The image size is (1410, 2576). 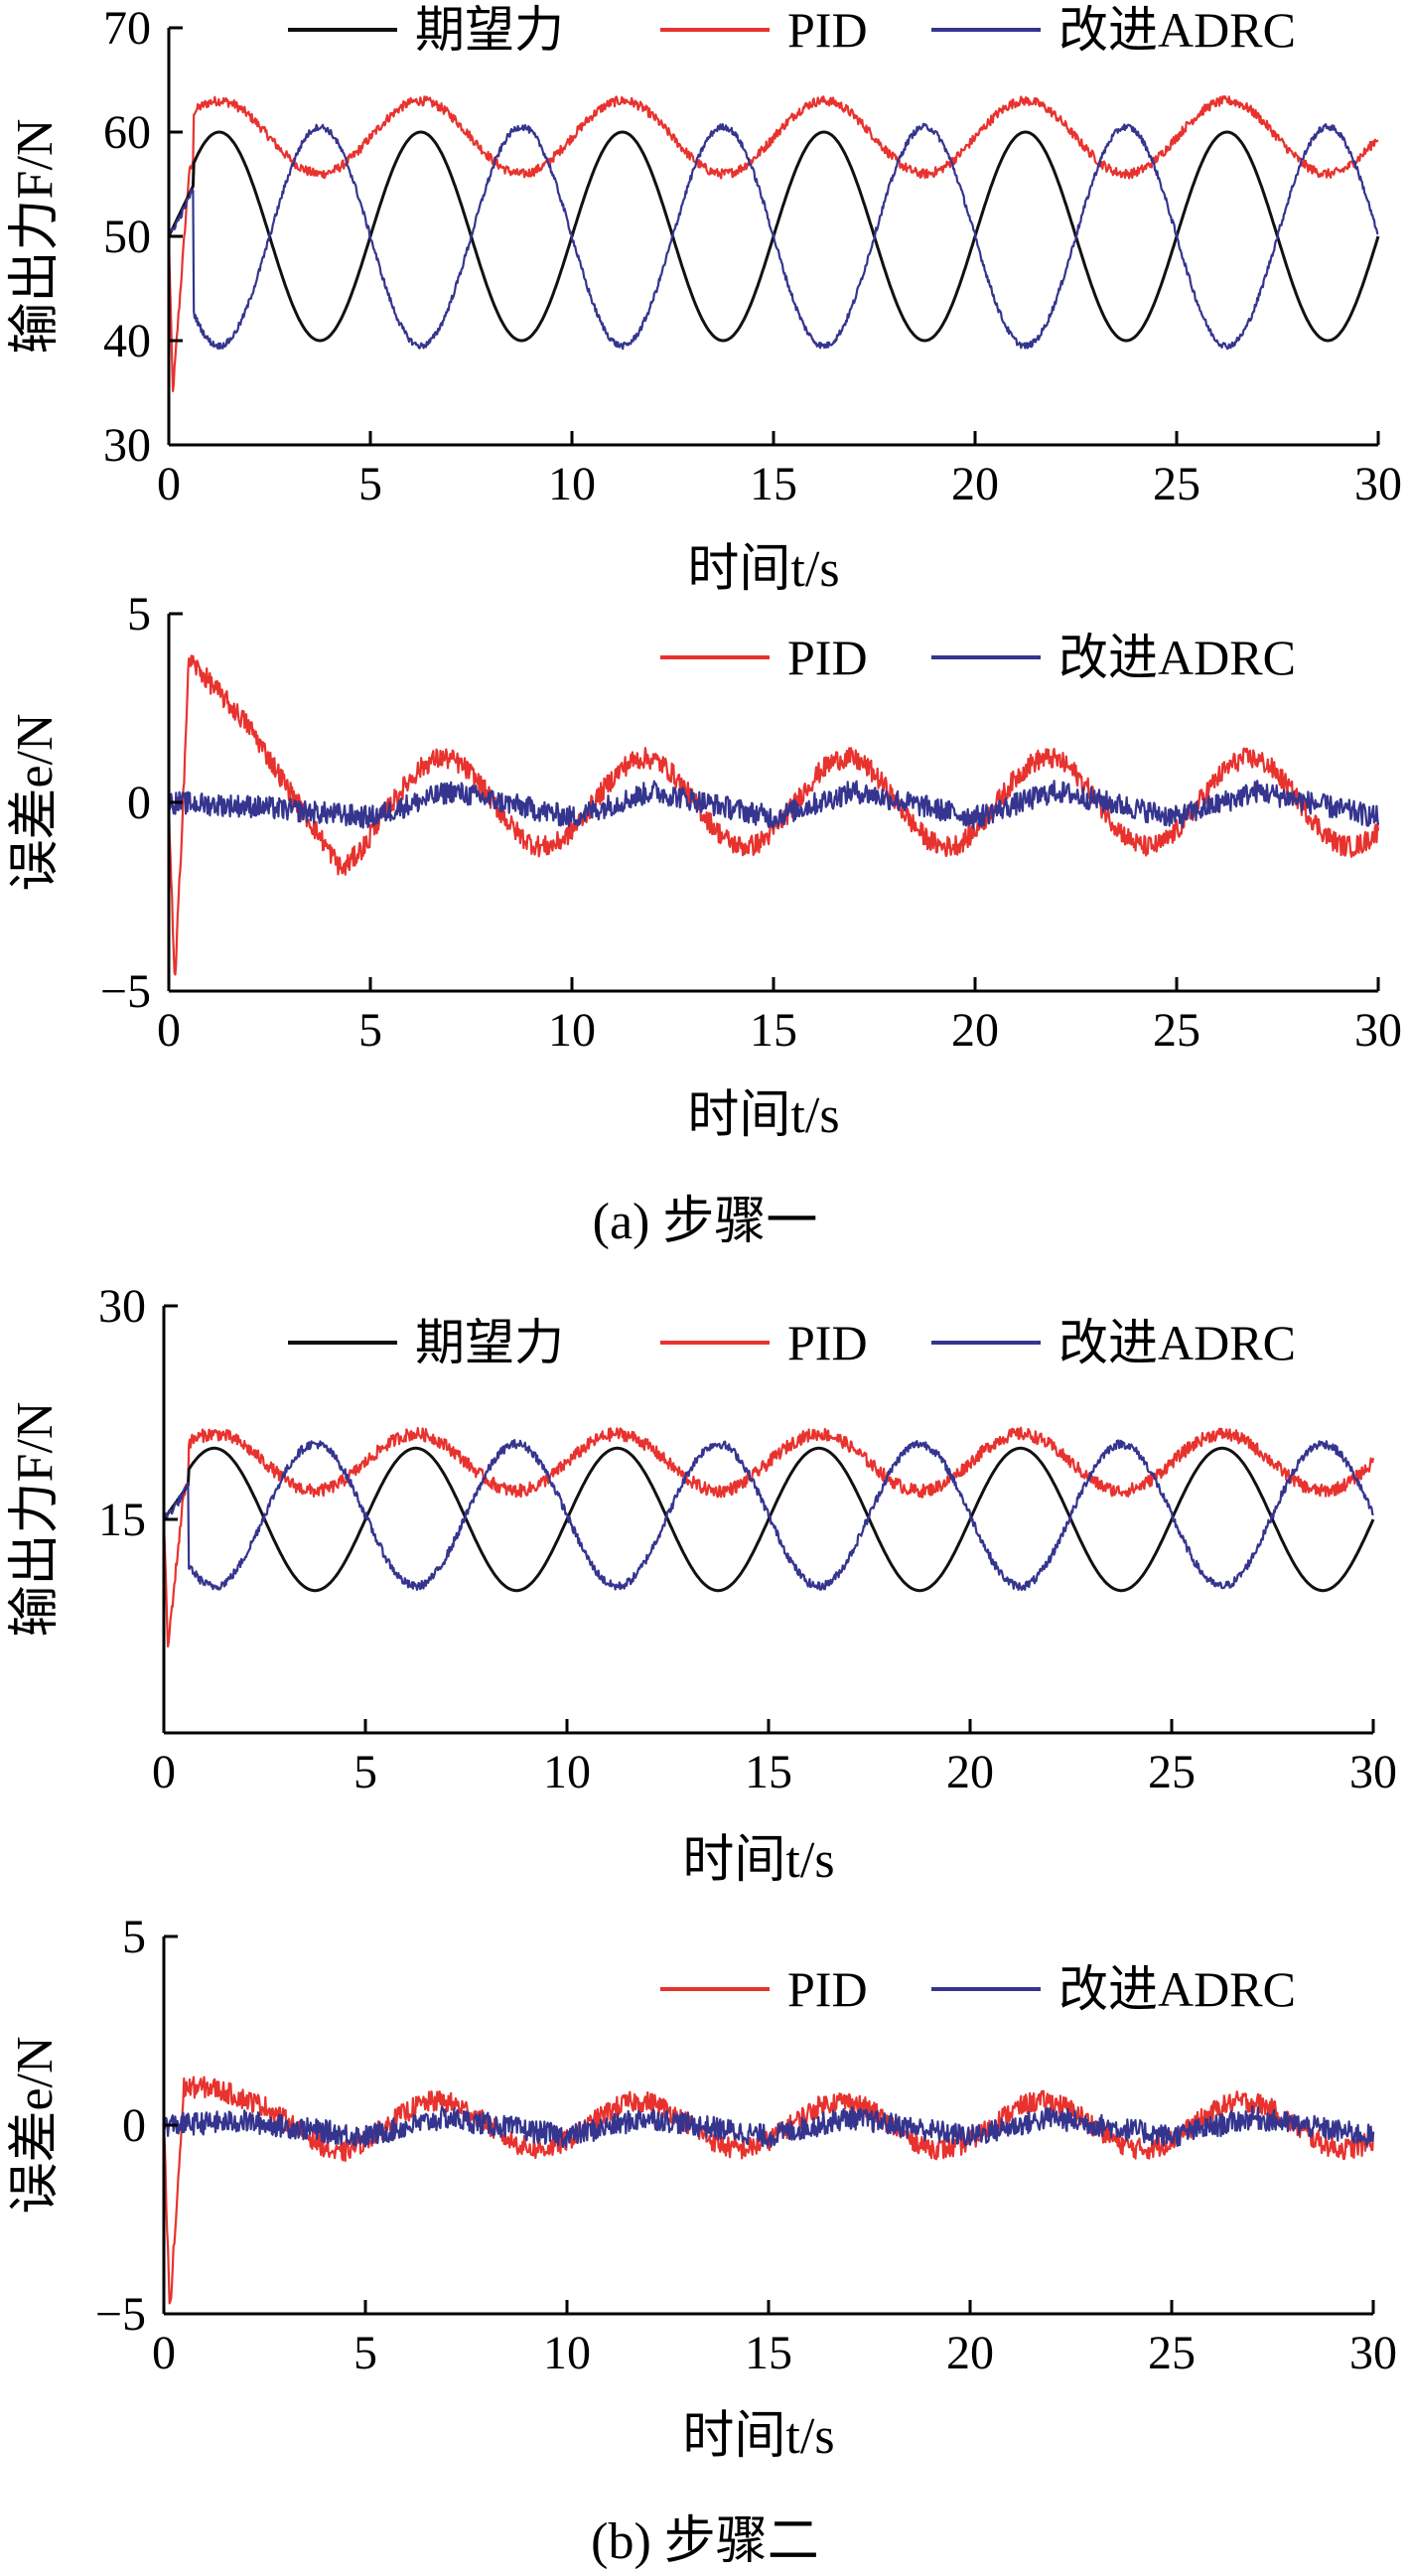 I want to click on caption-step1: (a) 步骤一, so click(x=705, y=1222).